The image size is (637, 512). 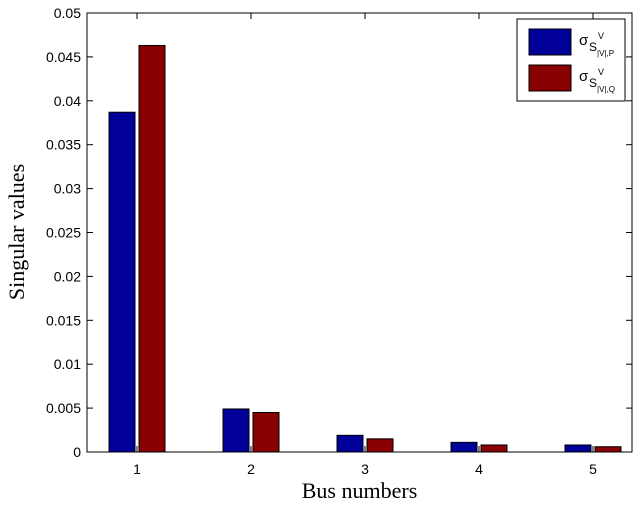 What do you see at coordinates (606, 89) in the screenshot?
I see `legend-subsub: |V|,Q` at bounding box center [606, 89].